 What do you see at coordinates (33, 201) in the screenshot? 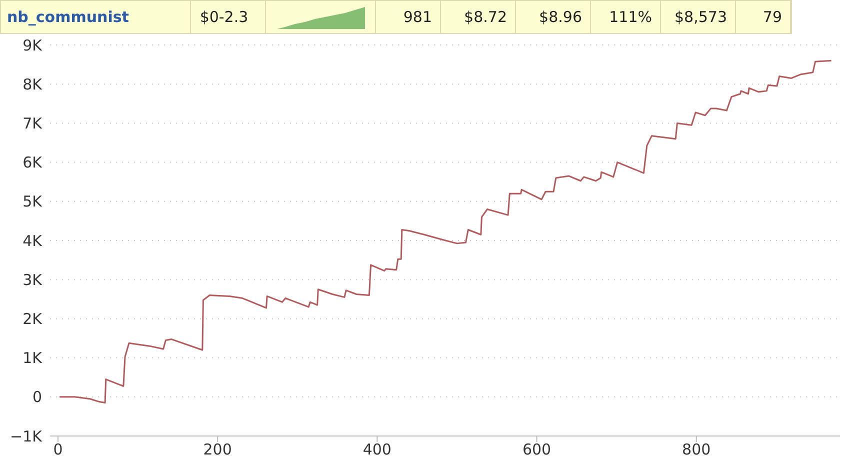
I see `y-tick-label: 5K` at bounding box center [33, 201].